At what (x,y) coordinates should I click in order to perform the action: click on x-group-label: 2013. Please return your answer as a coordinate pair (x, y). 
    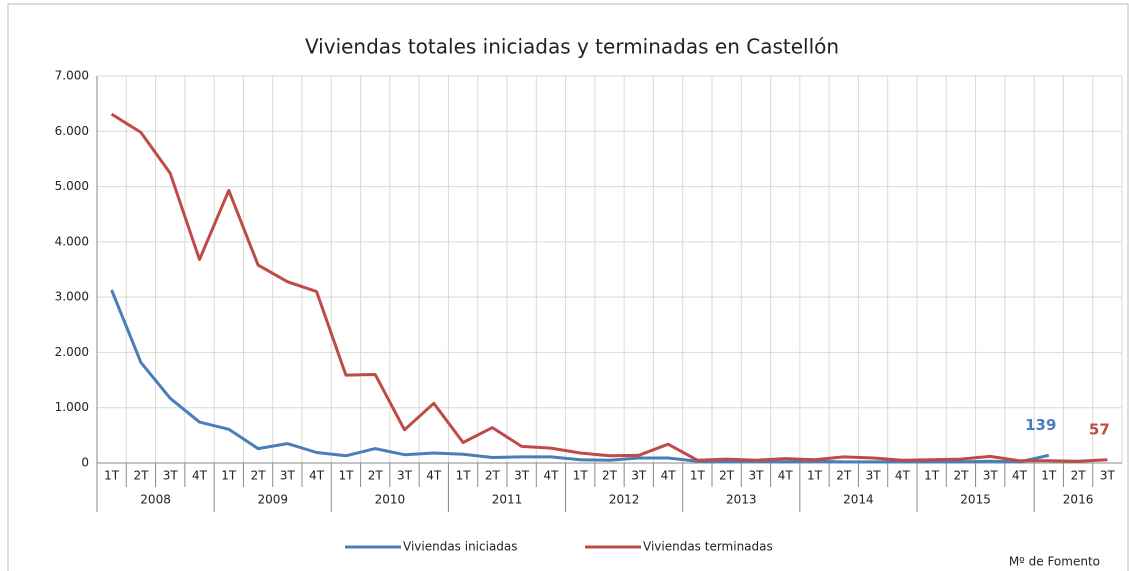
    Looking at the image, I should click on (741, 500).